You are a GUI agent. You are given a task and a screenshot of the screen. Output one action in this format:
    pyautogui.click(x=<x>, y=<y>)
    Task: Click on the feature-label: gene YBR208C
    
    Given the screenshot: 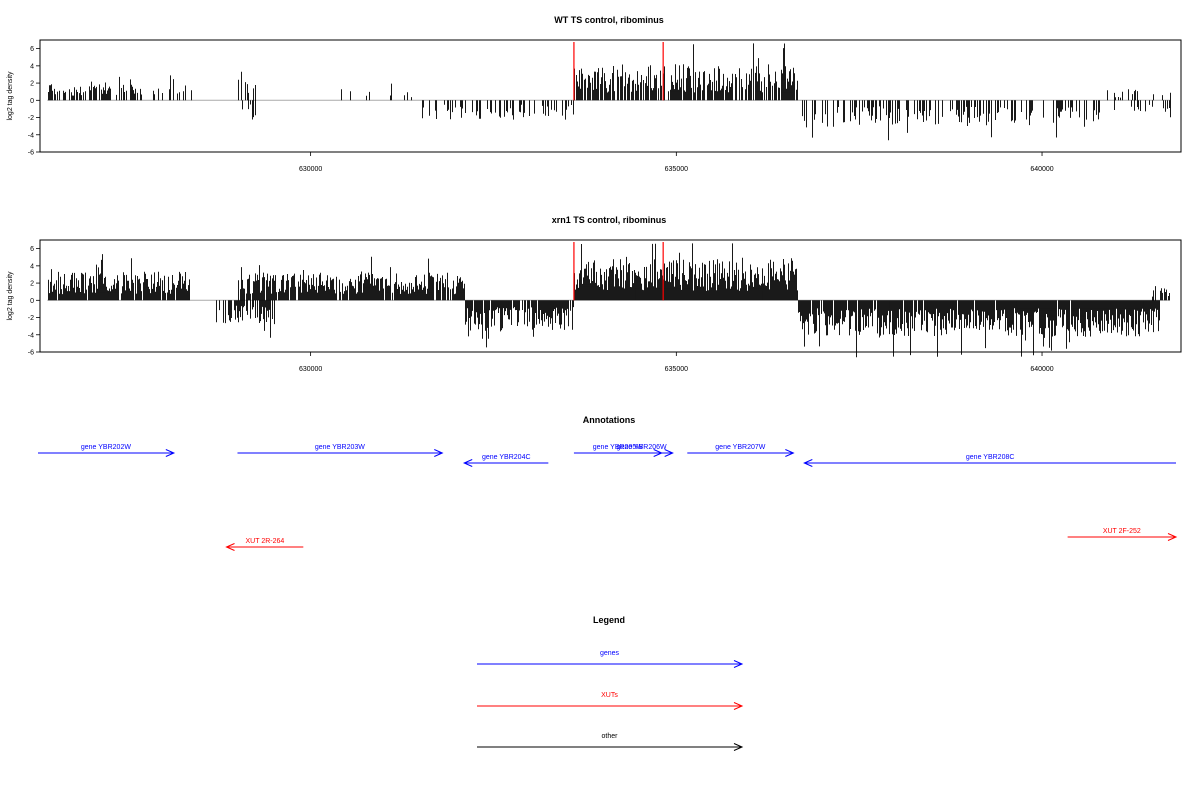 What is the action you would take?
    pyautogui.click(x=990, y=457)
    